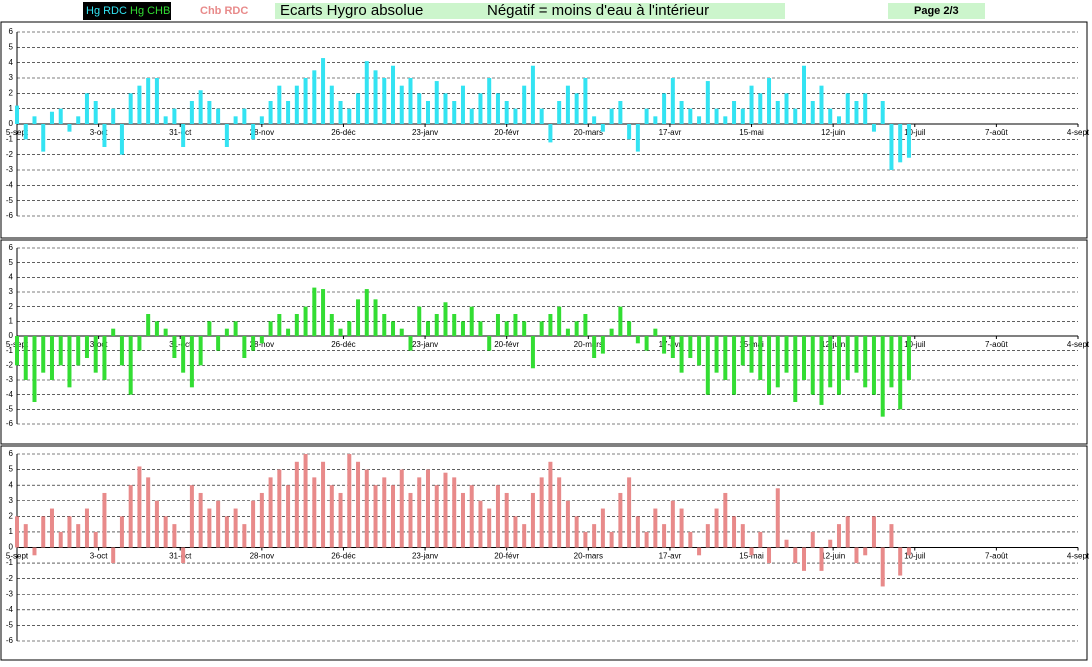 The image size is (1092, 667). What do you see at coordinates (506, 132) in the screenshot?
I see `x-tick-label: 20-févr` at bounding box center [506, 132].